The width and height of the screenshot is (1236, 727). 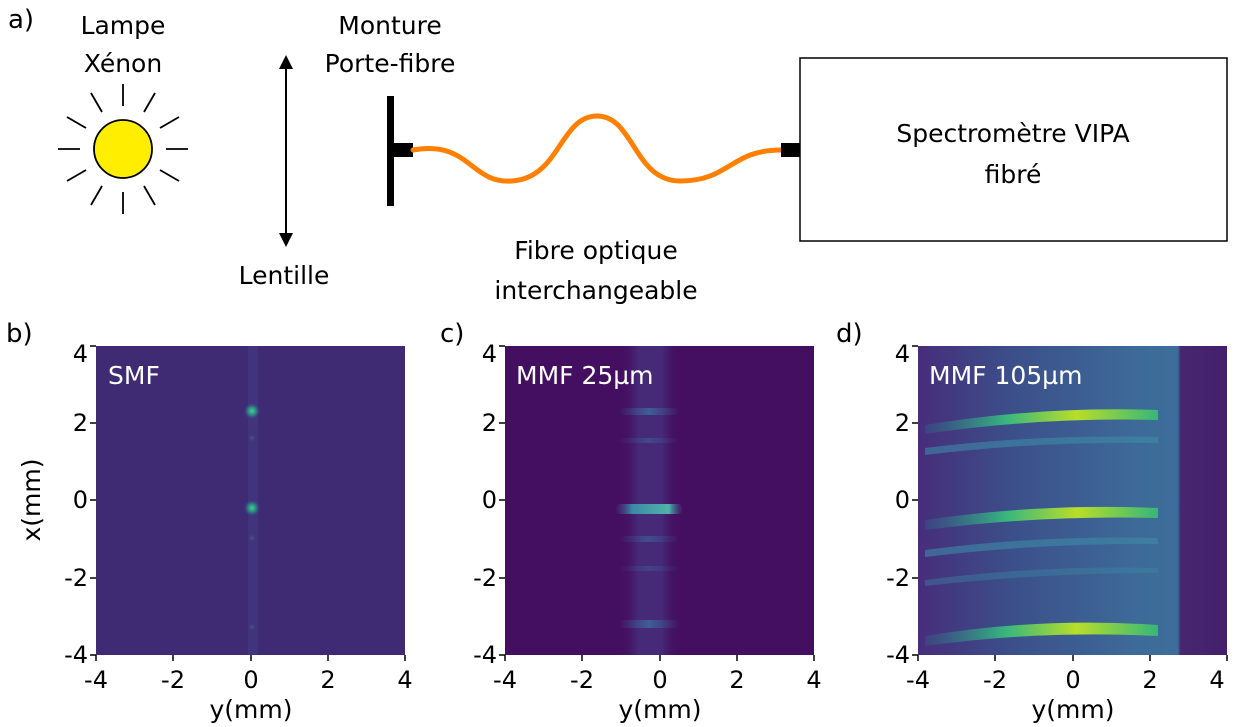 I want to click on heatmap-background, so click(x=1072, y=500).